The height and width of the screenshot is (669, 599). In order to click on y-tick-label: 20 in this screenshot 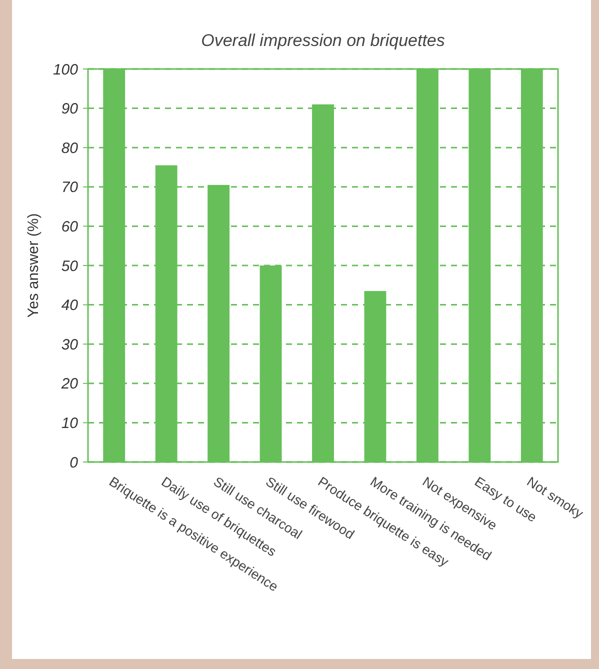, I will do `click(69, 384)`.